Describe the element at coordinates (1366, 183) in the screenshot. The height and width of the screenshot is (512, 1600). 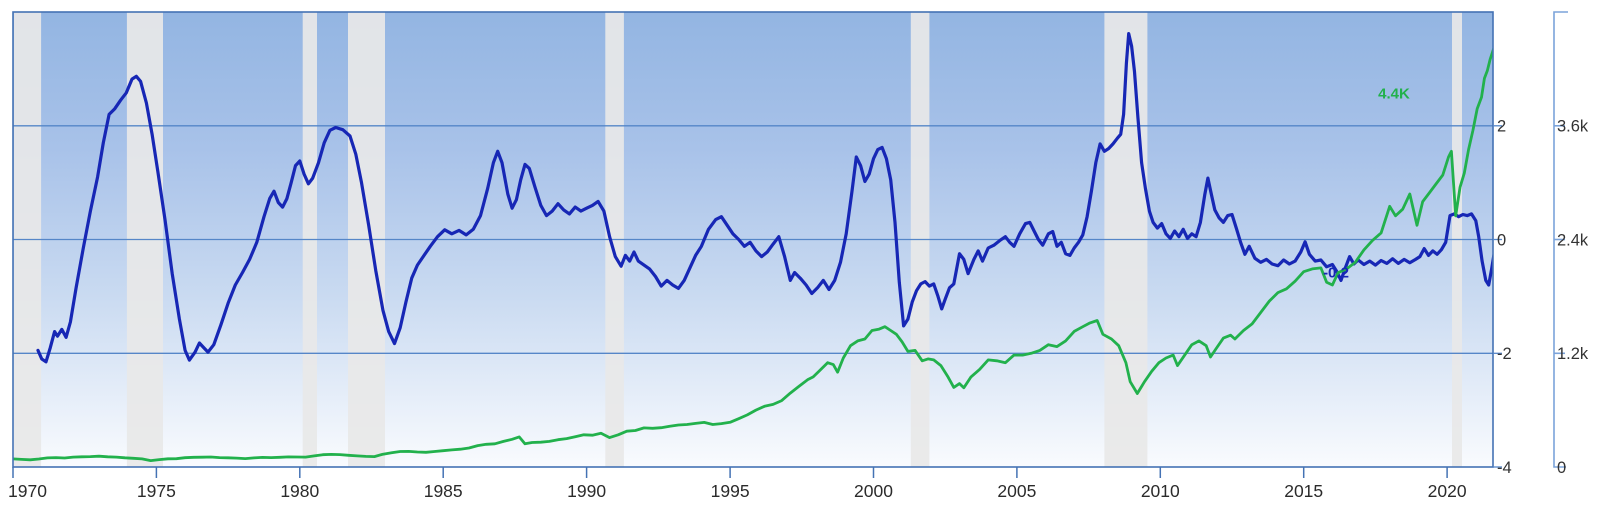
I see `annotations: 4.4K -0.2` at that location.